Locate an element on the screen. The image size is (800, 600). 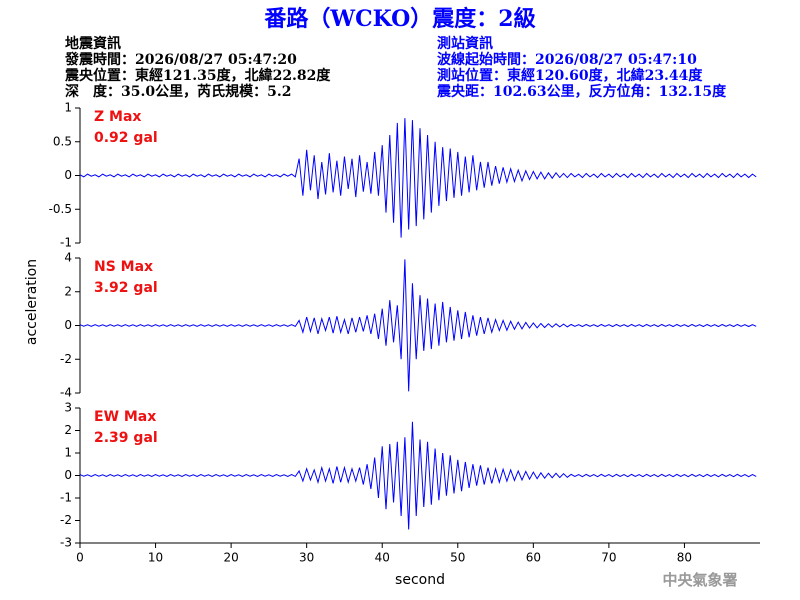
component-max: 3.92 gal is located at coordinates (126, 288).